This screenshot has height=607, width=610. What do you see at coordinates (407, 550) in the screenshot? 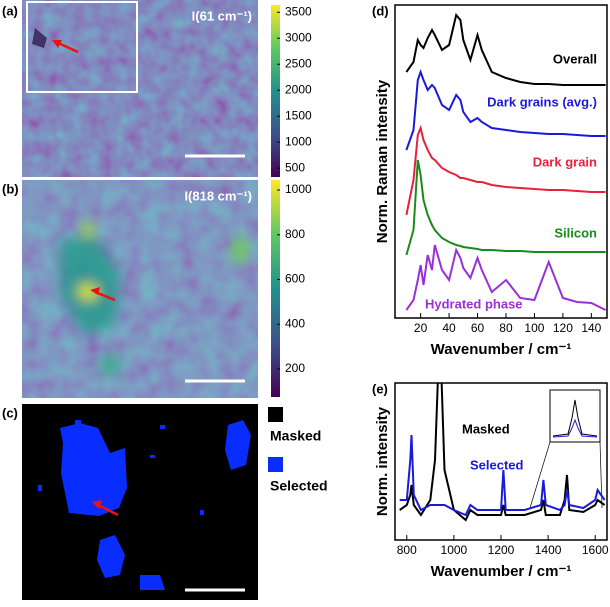
I see `x-tick-label: 800` at bounding box center [407, 550].